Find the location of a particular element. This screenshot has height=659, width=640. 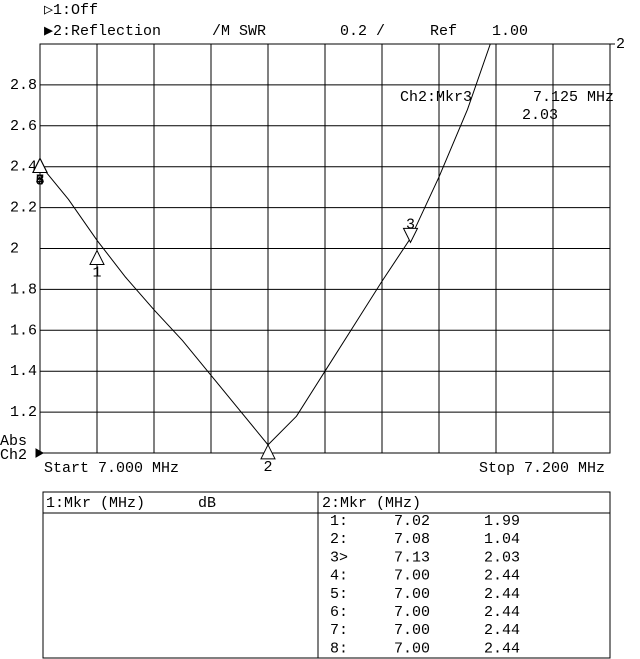

y-tick-label: 2 is located at coordinates (14, 248).